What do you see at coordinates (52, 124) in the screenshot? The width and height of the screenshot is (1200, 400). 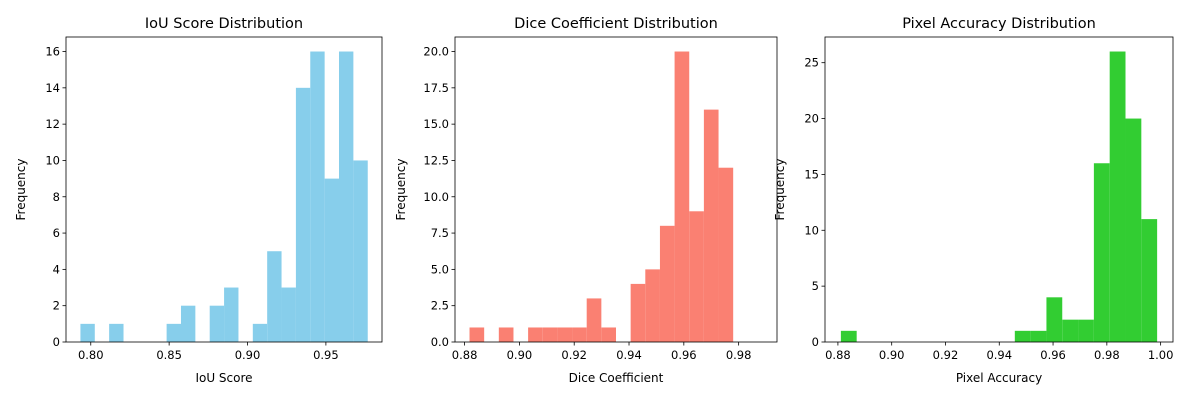 I see `iou-y-tick-label: 12` at bounding box center [52, 124].